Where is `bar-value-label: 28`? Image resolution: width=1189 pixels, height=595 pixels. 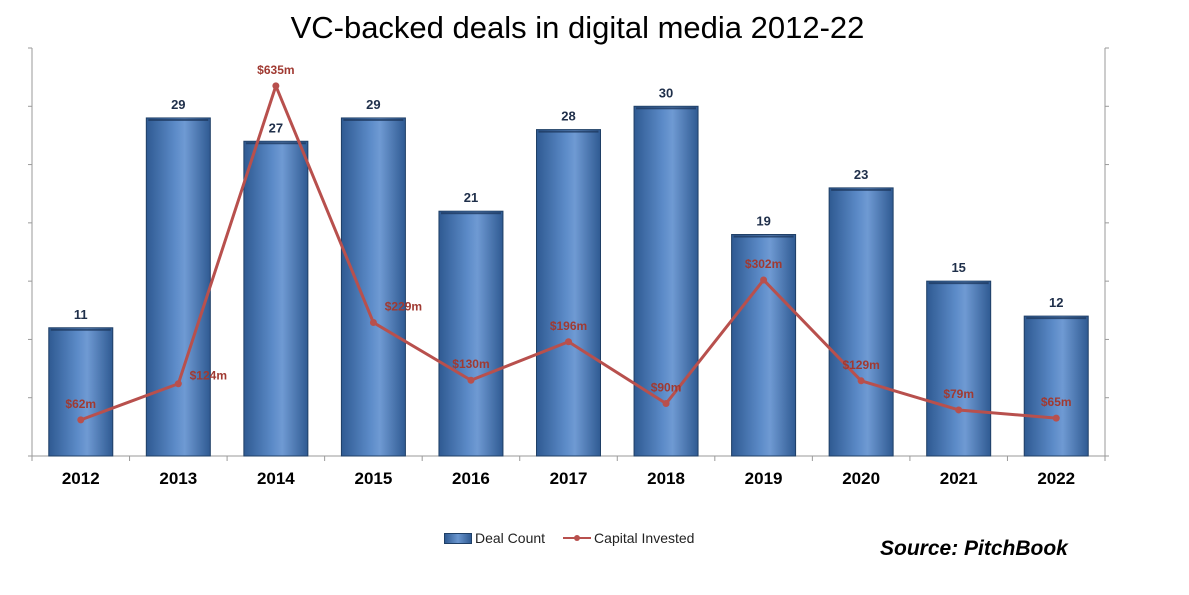 bar-value-label: 28 is located at coordinates (568, 116).